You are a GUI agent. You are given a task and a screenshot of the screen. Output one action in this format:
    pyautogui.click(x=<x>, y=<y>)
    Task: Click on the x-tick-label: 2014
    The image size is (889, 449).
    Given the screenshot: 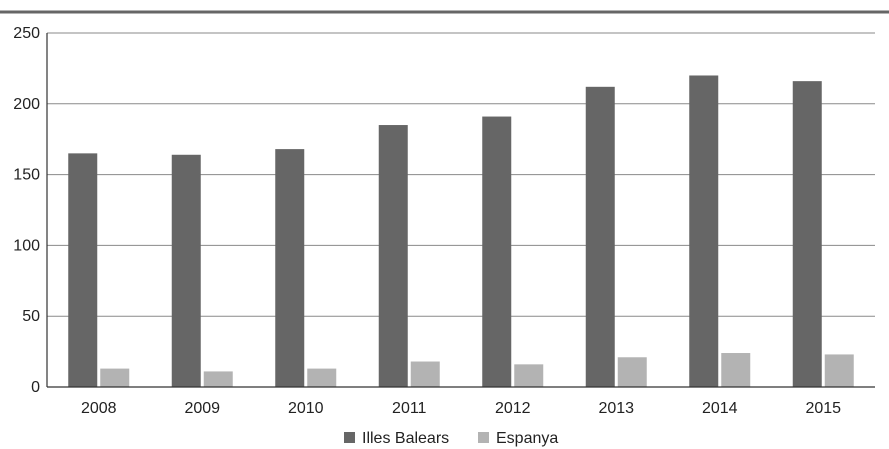 What is the action you would take?
    pyautogui.click(x=720, y=408)
    